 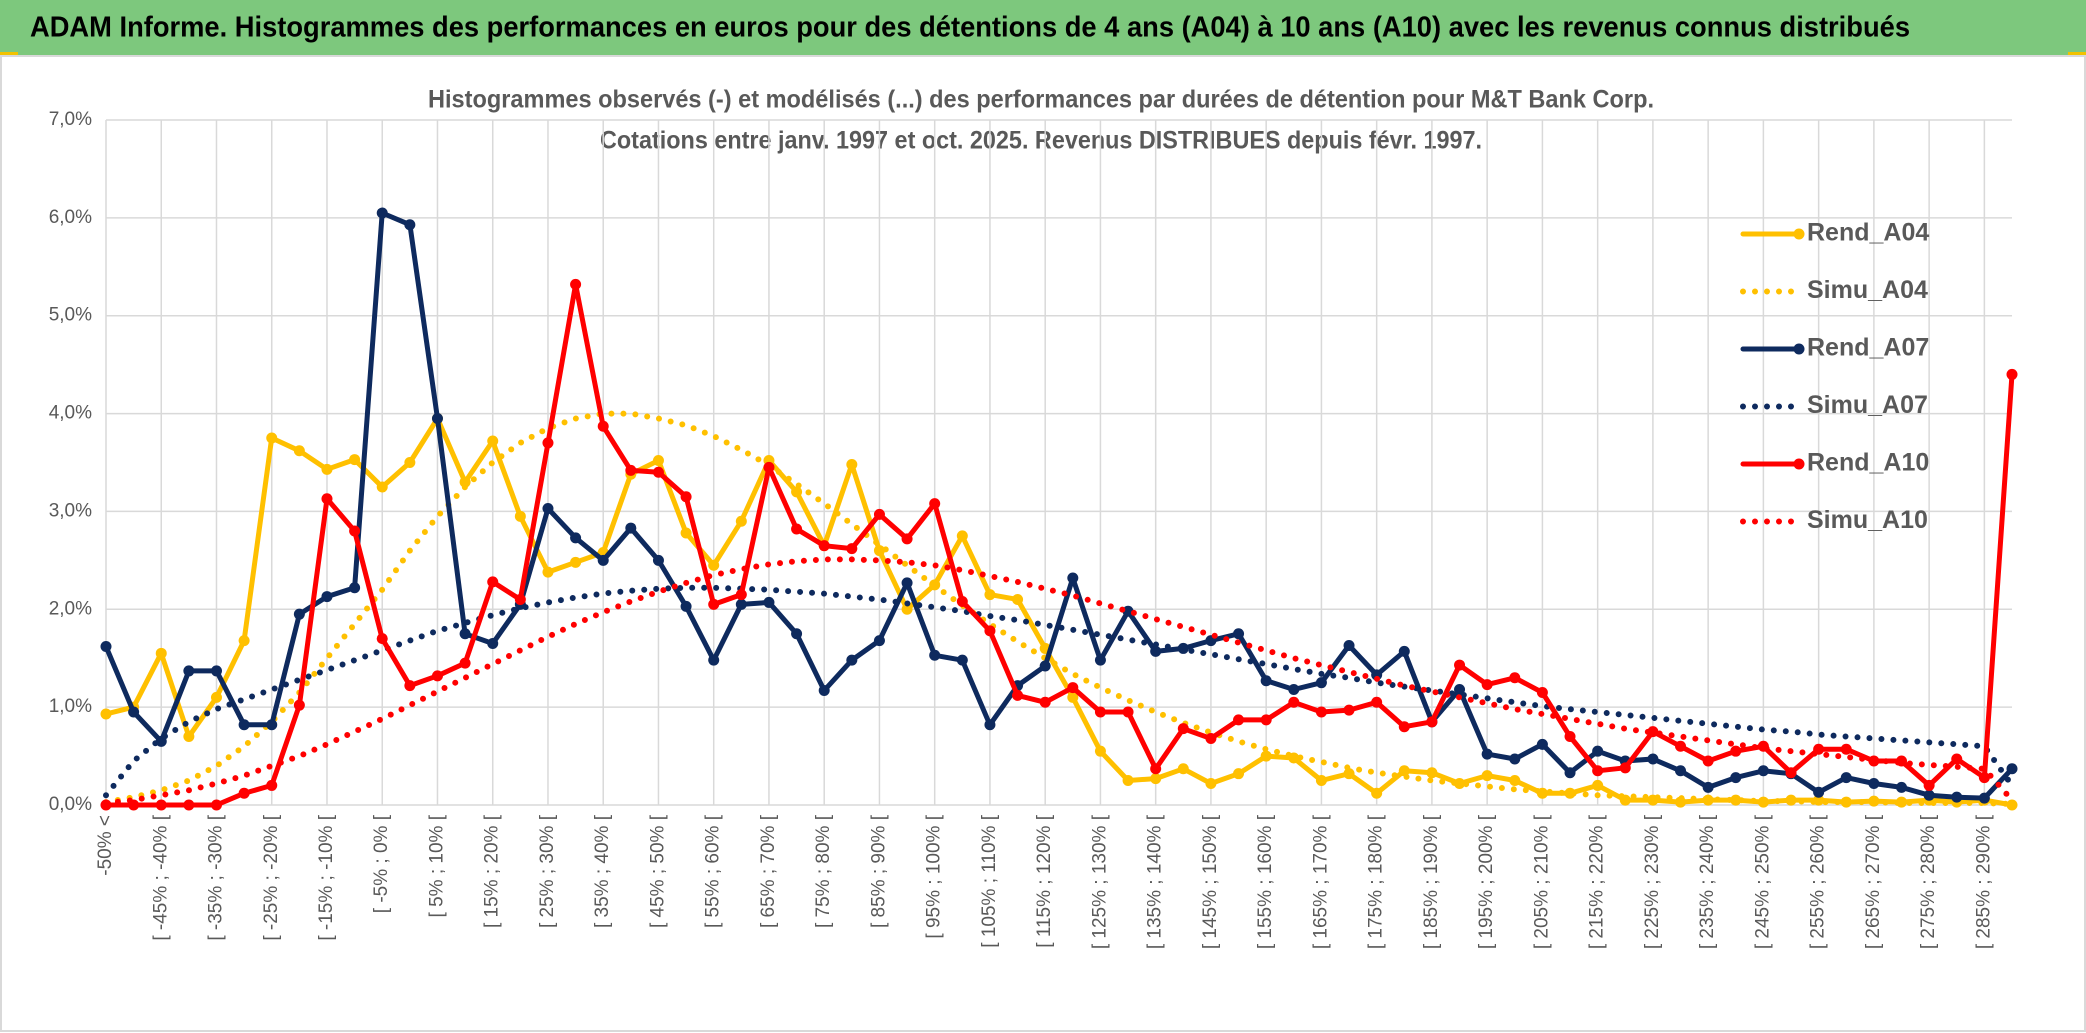 What do you see at coordinates (160, 877) in the screenshot?
I see `x-tick-label: [ -45% ; -40% [` at bounding box center [160, 877].